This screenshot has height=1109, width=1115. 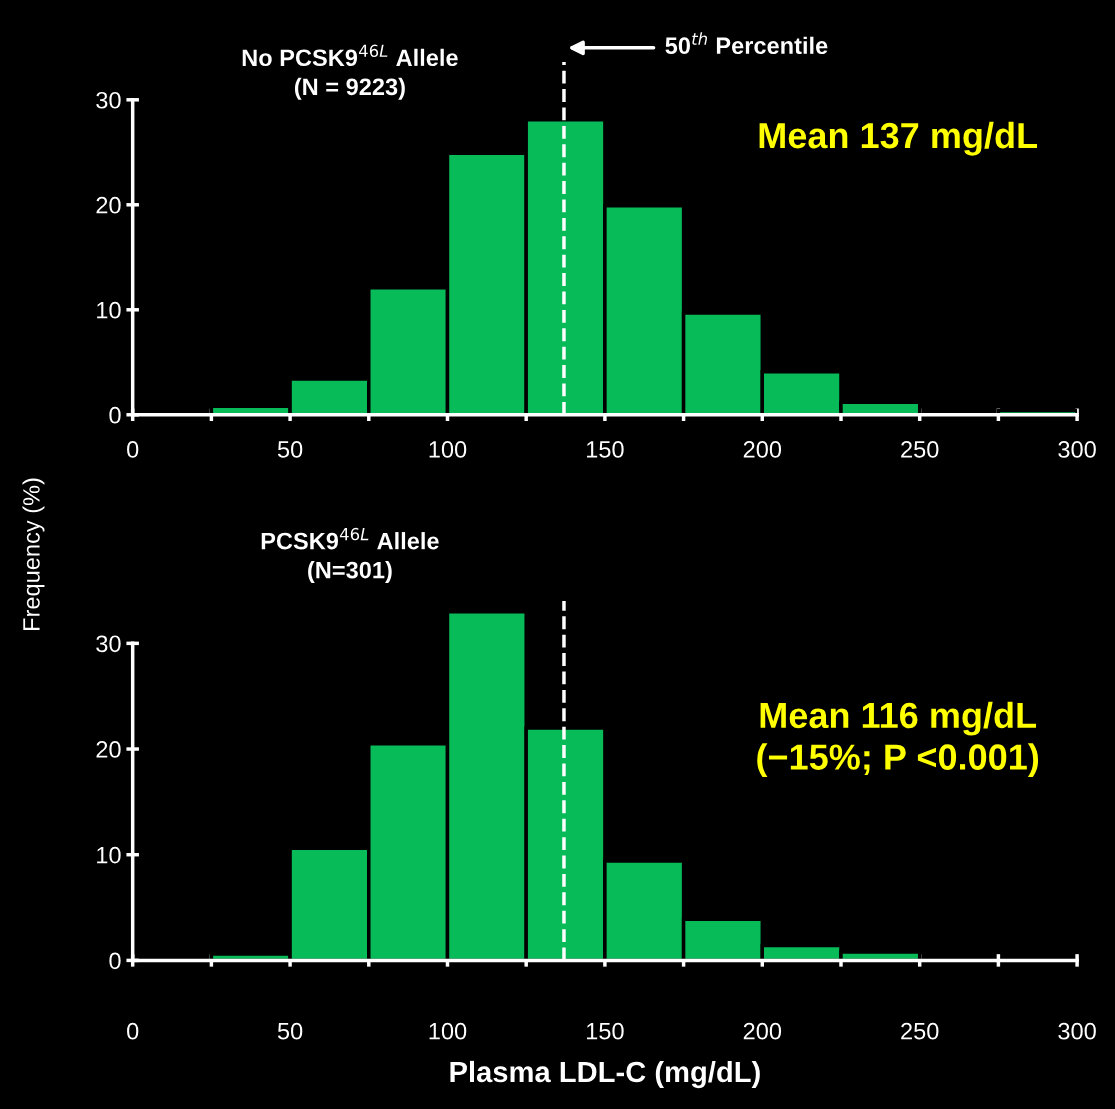 I want to click on chart-title: PCSK9$^{46L}$ Allele (N=301), so click(x=350, y=555).